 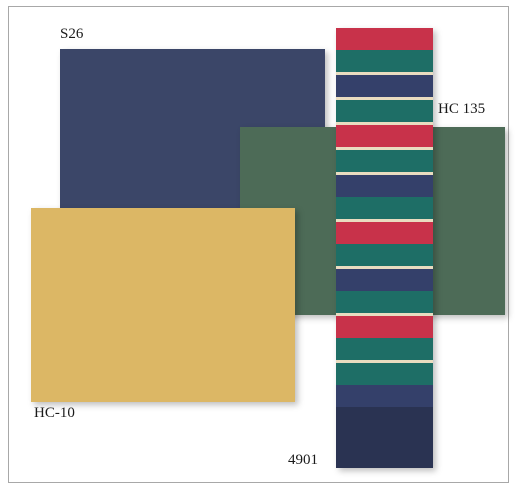 I want to click on swatch-label-hc10: HC-10, so click(x=54, y=413).